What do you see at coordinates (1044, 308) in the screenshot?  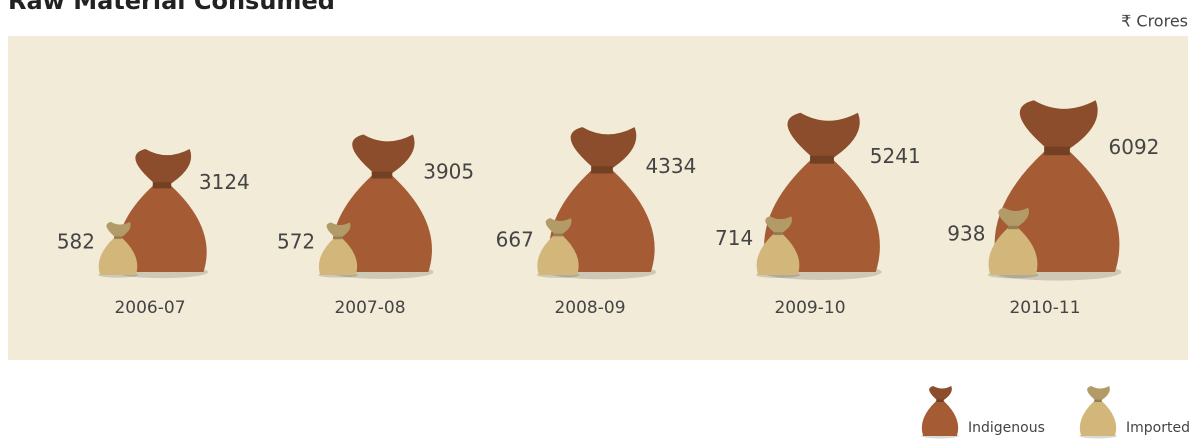 I see `x-tick-label: 2010-11` at bounding box center [1044, 308].